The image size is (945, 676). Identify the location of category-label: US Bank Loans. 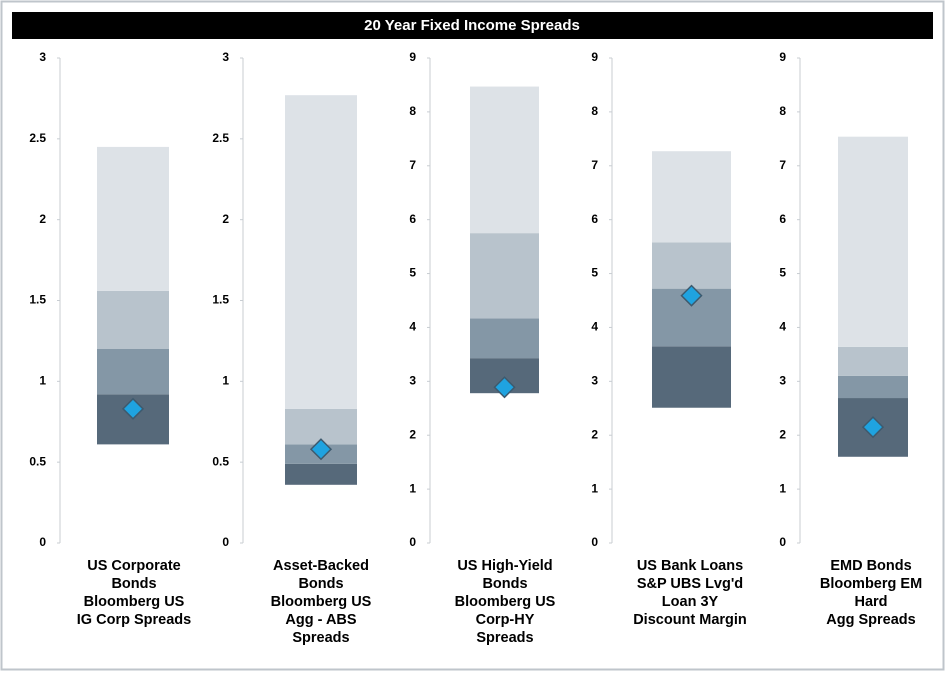
(690, 566).